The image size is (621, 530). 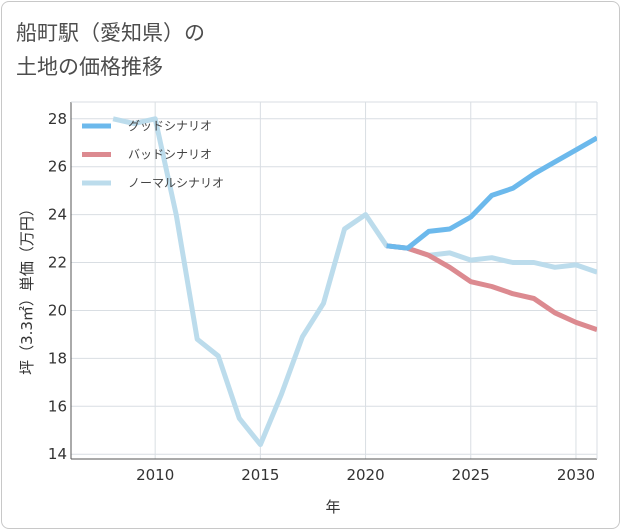 I want to click on legend-label: バッドシナリオ, so click(x=170, y=155).